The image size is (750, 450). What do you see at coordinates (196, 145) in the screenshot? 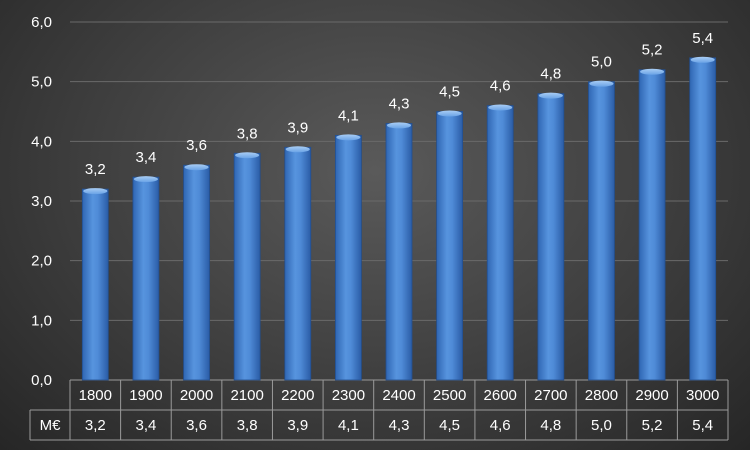
I see `data-label: 3,6` at bounding box center [196, 145].